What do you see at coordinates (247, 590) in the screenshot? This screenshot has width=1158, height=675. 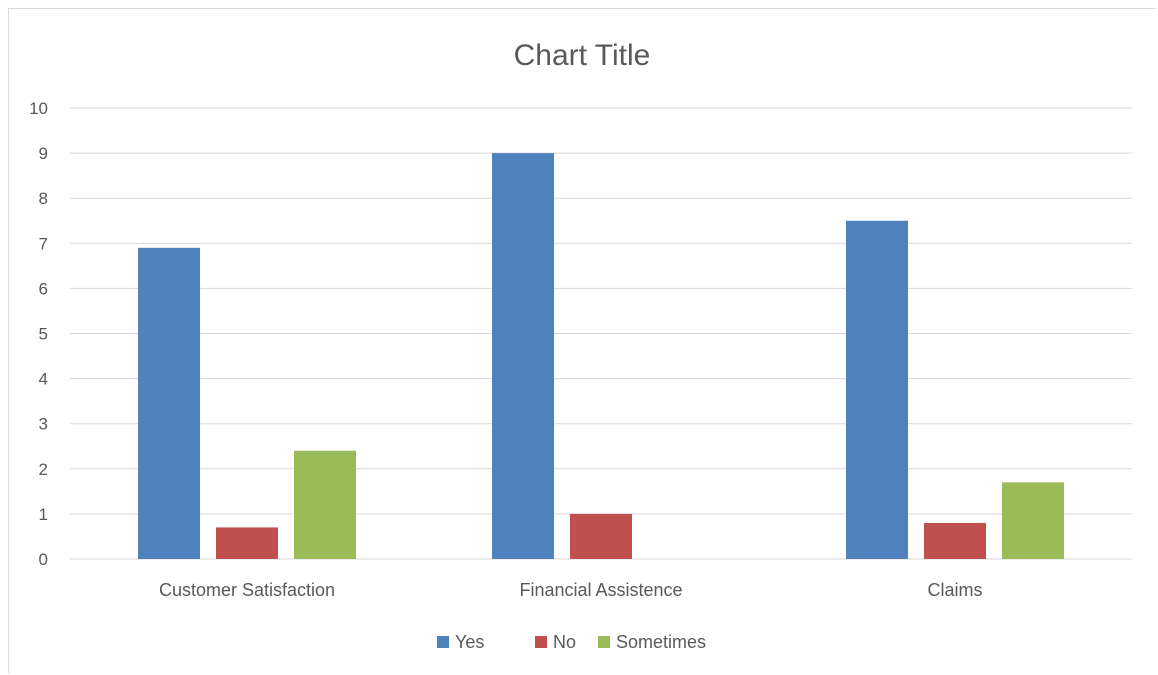 I see `category-label-0: Customer Satisfaction` at bounding box center [247, 590].